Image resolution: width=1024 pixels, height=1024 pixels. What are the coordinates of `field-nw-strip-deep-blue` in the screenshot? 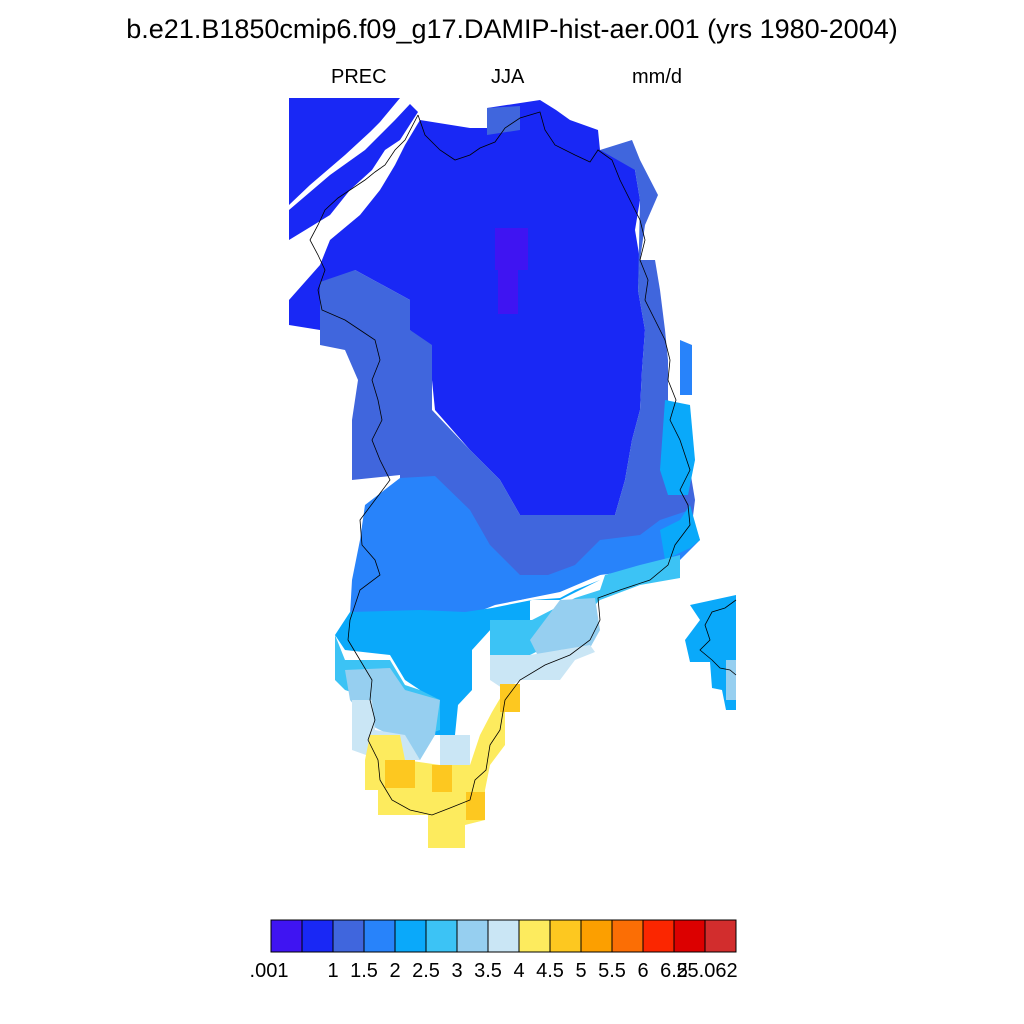 It's located at (353, 172).